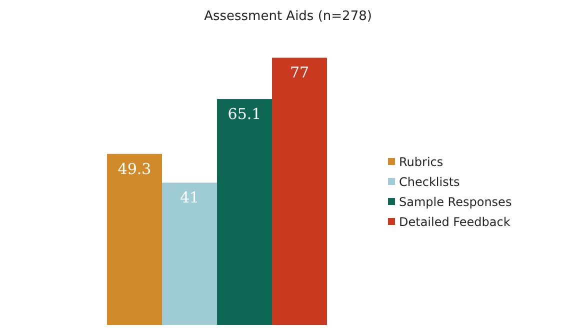  Describe the element at coordinates (135, 169) in the screenshot. I see `data-label: 49.3` at that location.